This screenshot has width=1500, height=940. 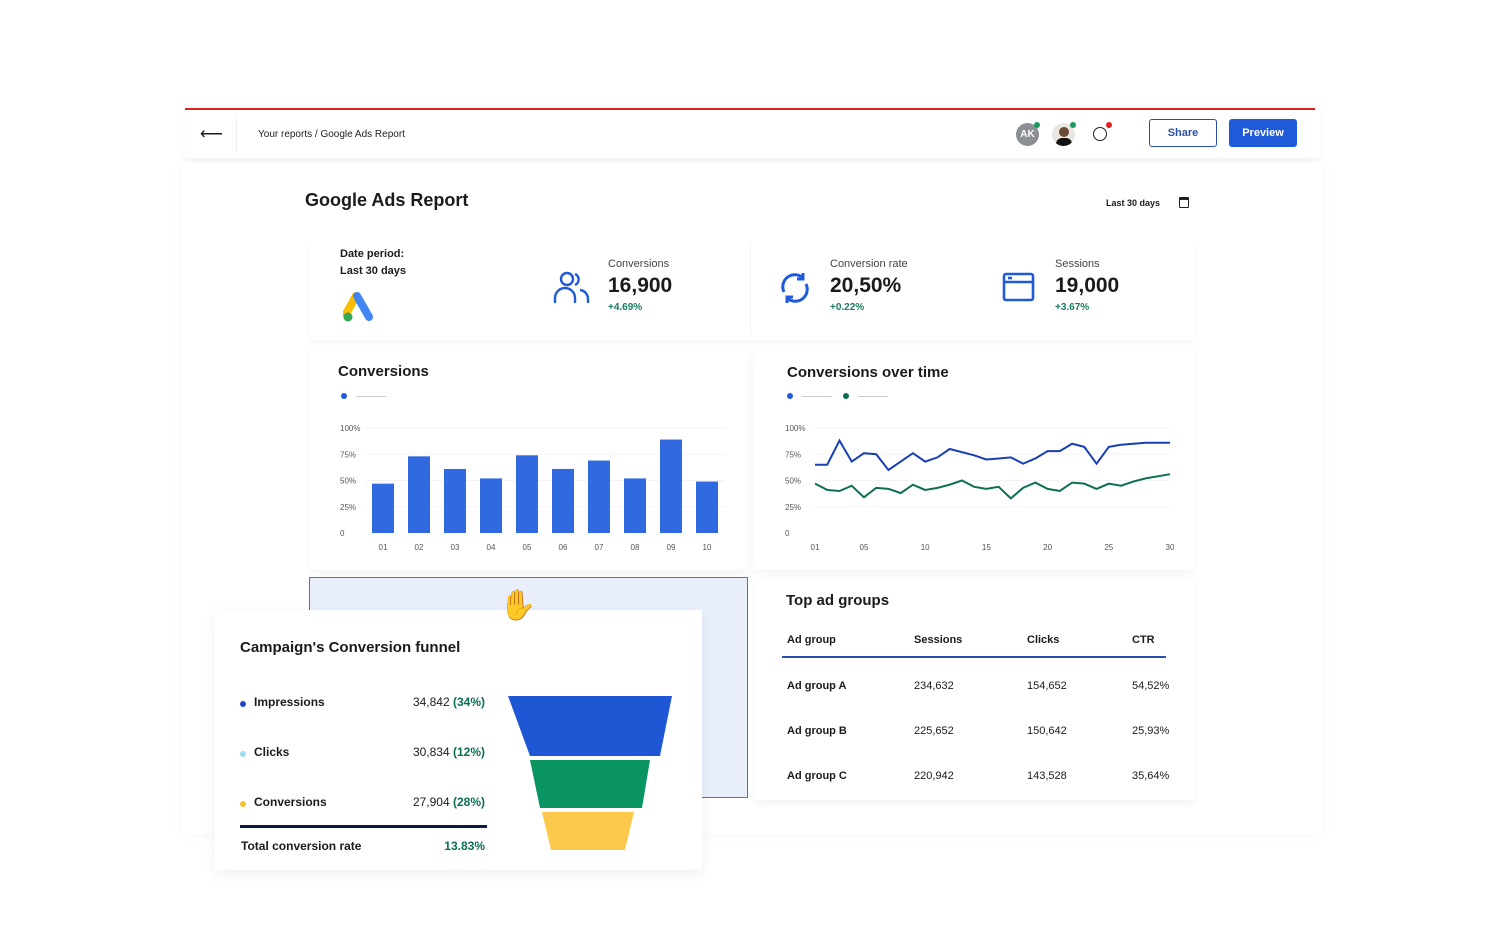 I want to click on table-cell: Ad group A, so click(x=817, y=686).